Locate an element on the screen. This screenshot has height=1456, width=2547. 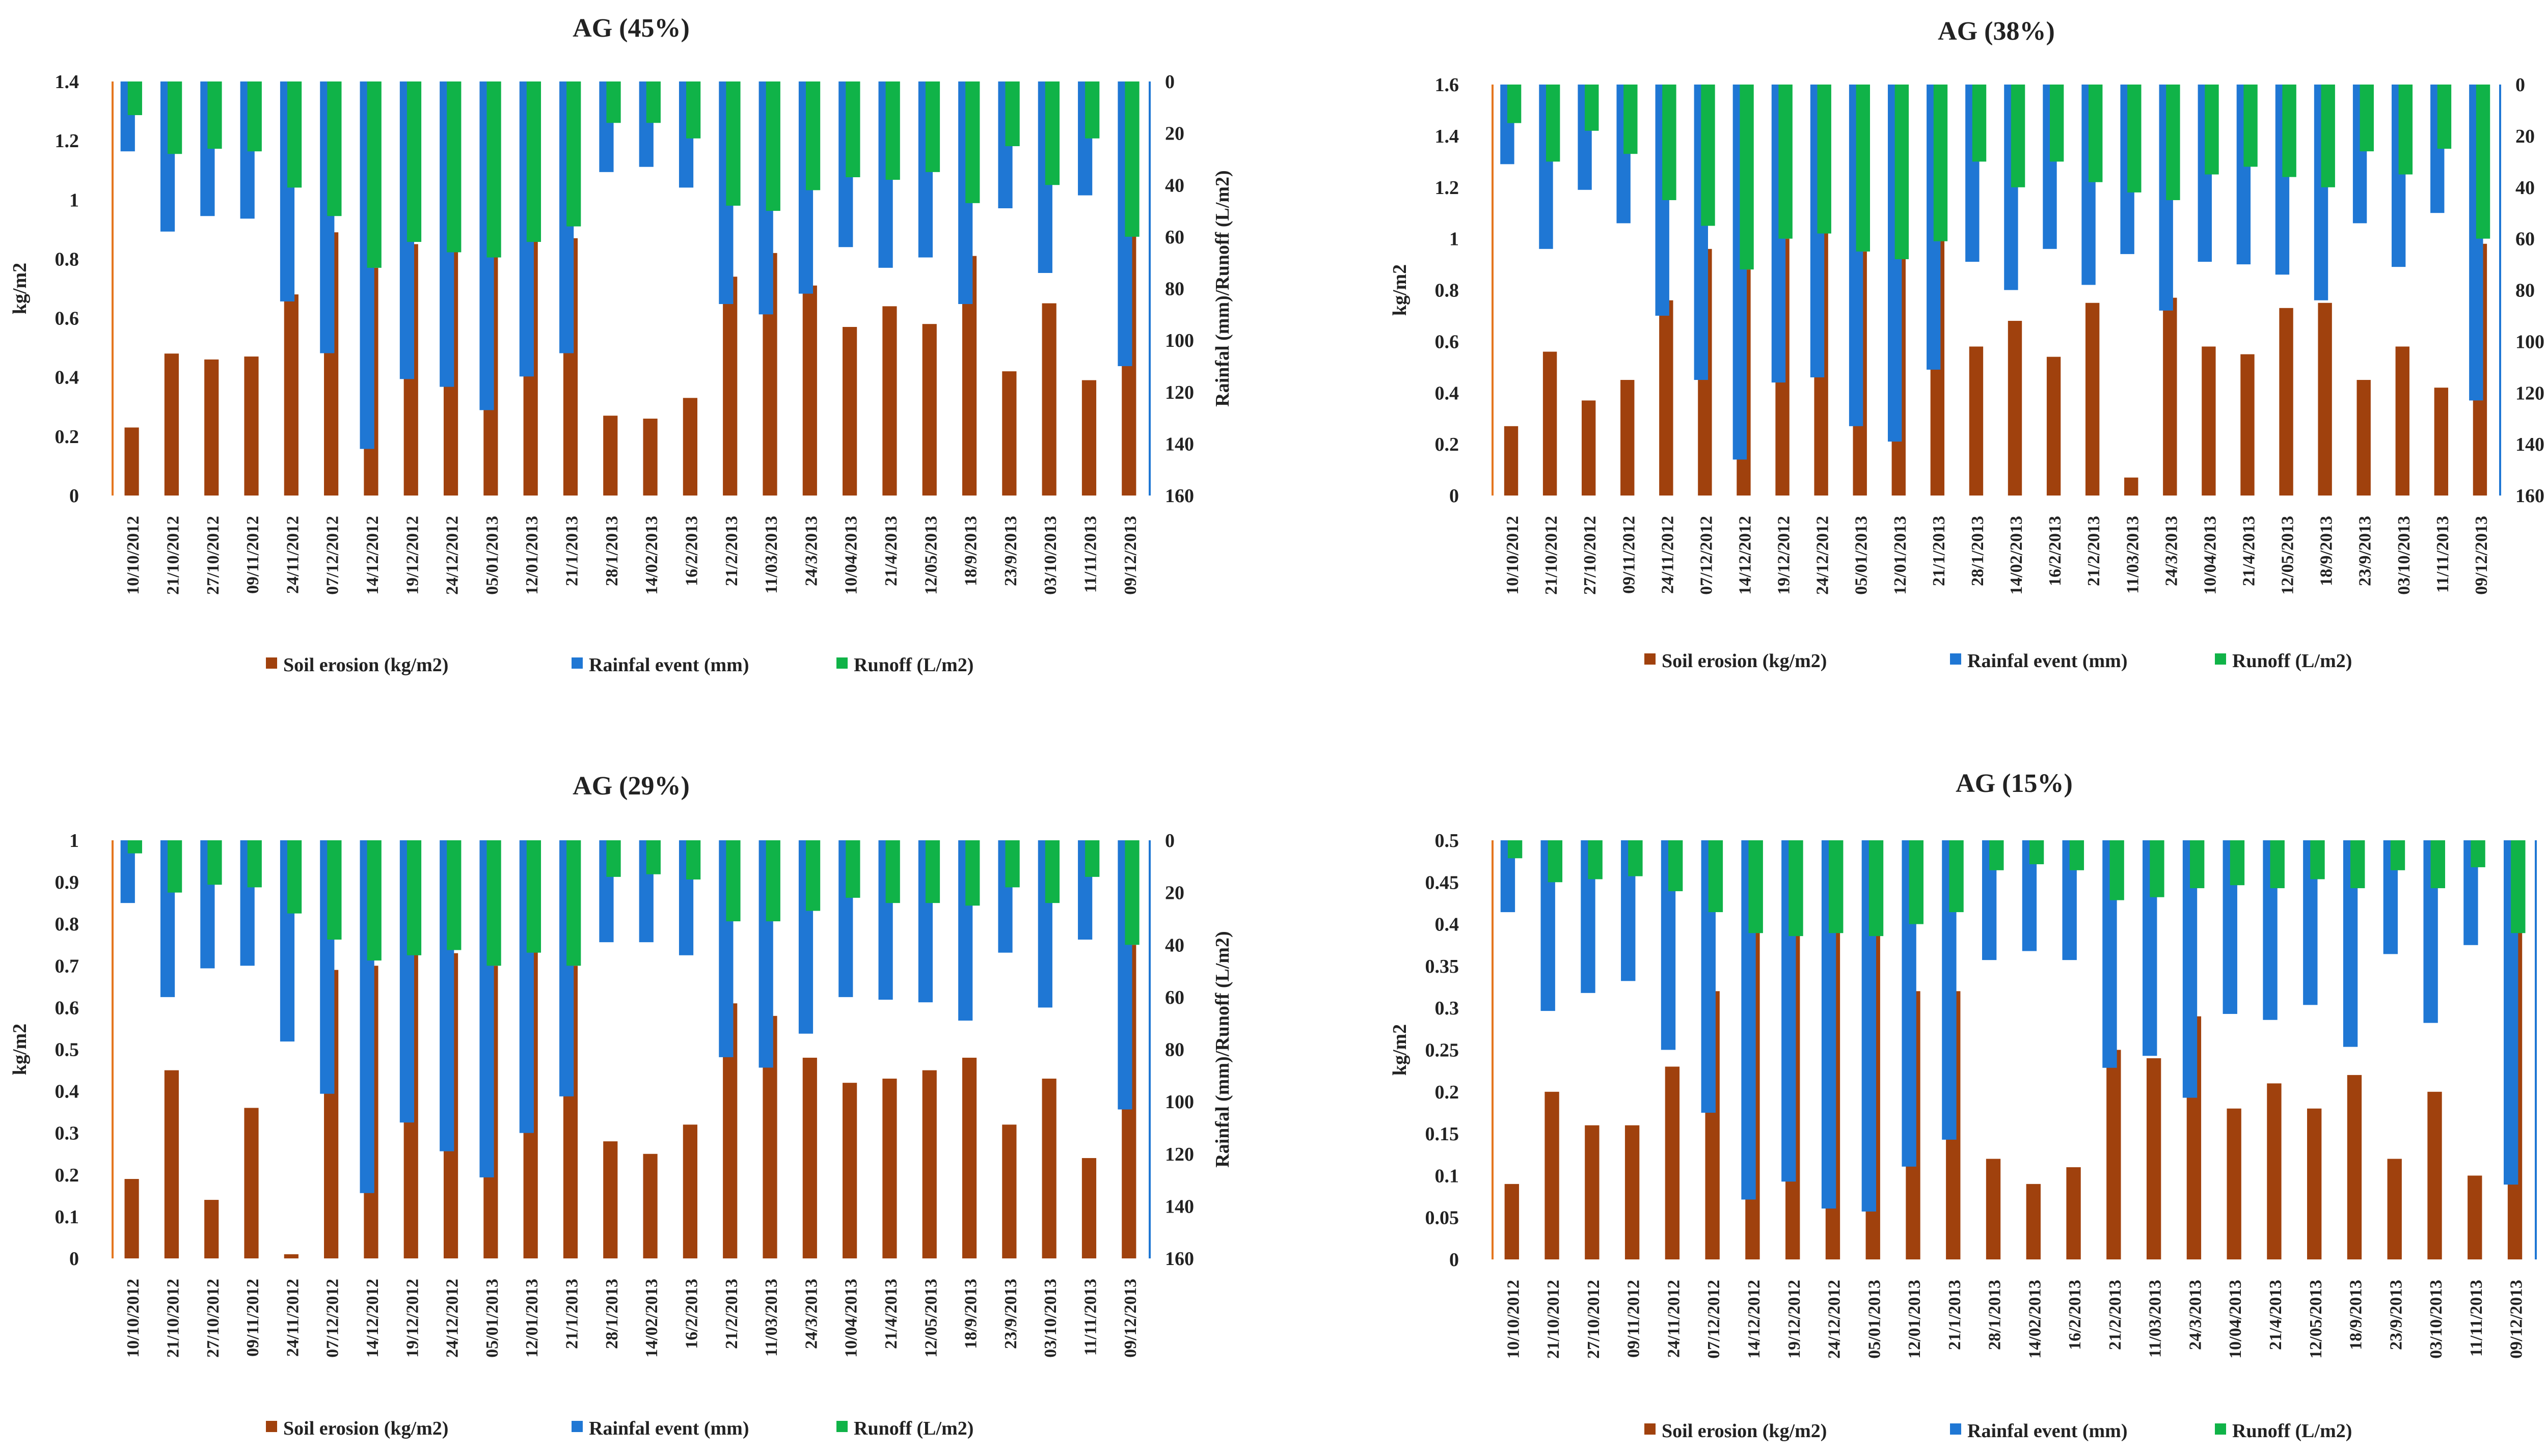
x-tick-label: 24/11/2012 is located at coordinates (292, 555).